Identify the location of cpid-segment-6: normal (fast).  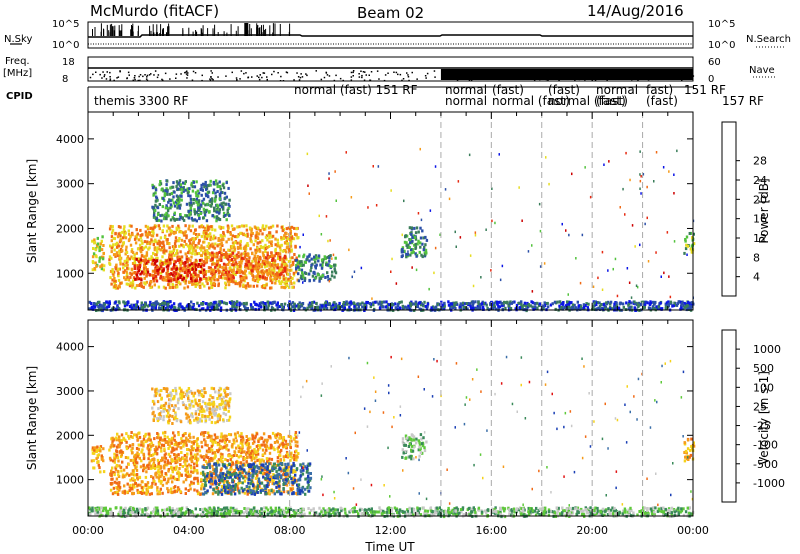
(531, 101).